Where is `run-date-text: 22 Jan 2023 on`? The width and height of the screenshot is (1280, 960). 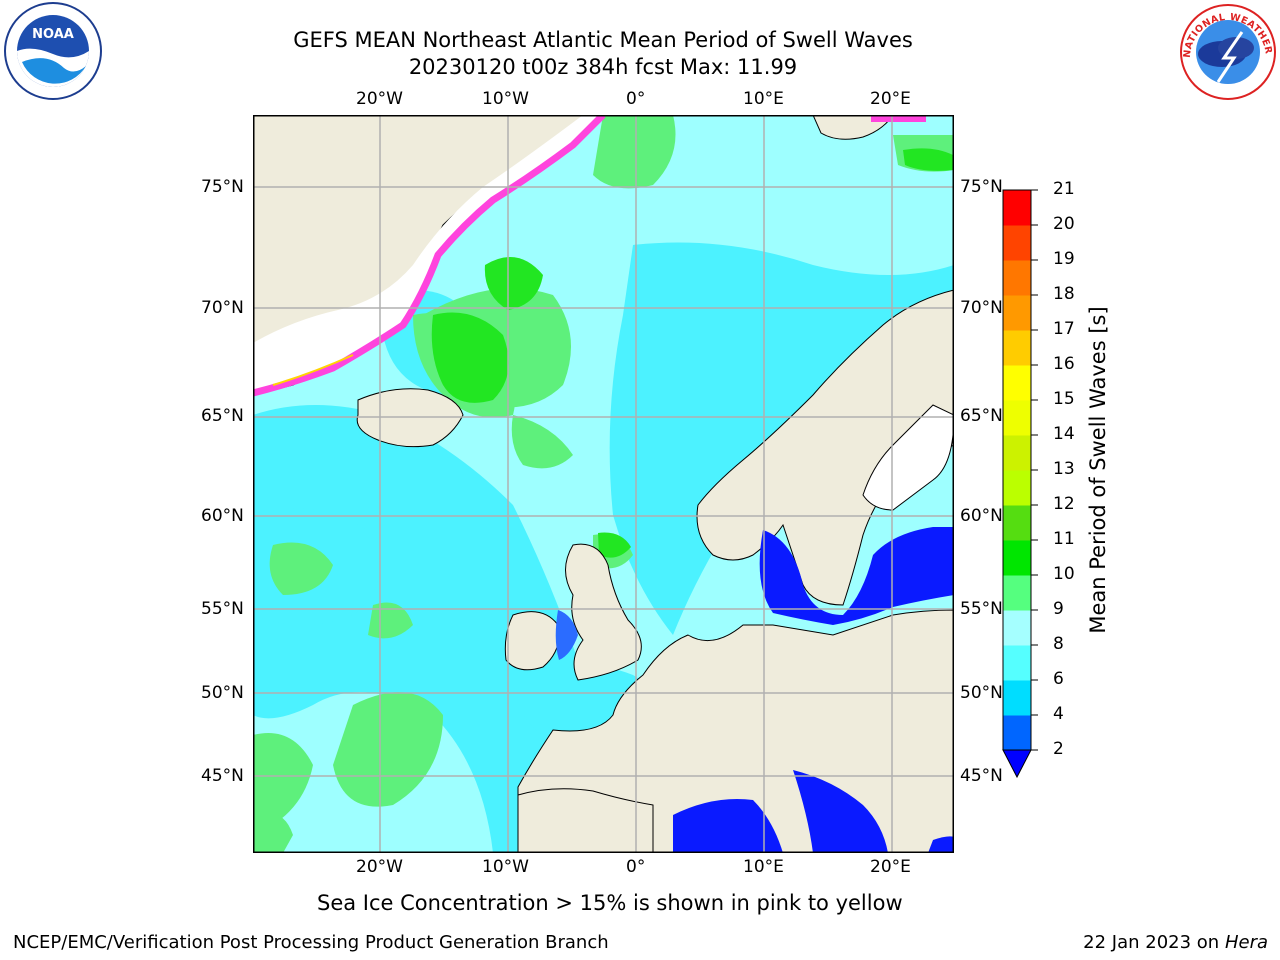
run-date-text: 22 Jan 2023 on is located at coordinates (1151, 942).